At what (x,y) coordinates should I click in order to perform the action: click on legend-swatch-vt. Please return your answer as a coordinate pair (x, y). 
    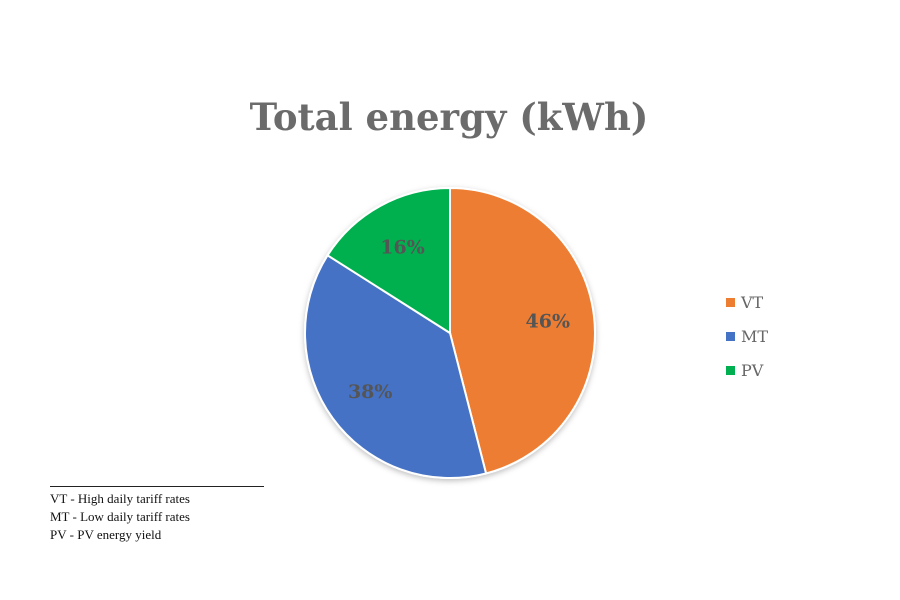
    Looking at the image, I should click on (730, 302).